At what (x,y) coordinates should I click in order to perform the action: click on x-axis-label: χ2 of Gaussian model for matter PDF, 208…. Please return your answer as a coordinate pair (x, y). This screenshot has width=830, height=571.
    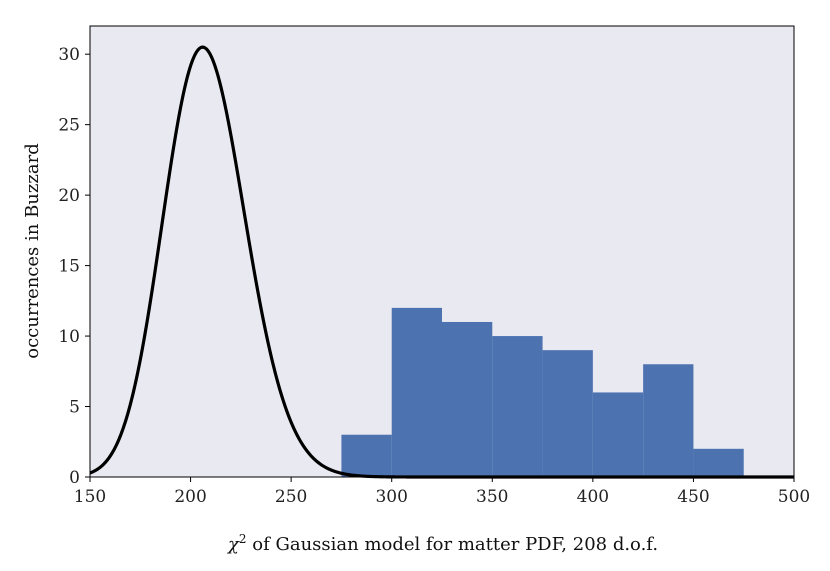
    Looking at the image, I should click on (442, 543).